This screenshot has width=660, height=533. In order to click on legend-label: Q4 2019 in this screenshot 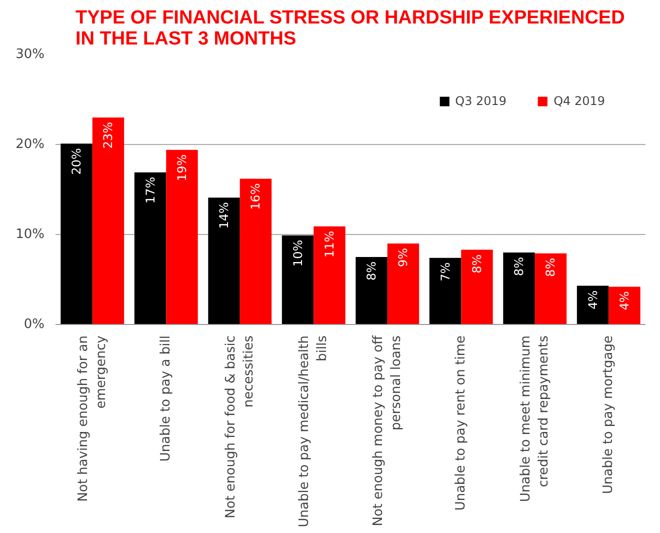, I will do `click(579, 101)`.